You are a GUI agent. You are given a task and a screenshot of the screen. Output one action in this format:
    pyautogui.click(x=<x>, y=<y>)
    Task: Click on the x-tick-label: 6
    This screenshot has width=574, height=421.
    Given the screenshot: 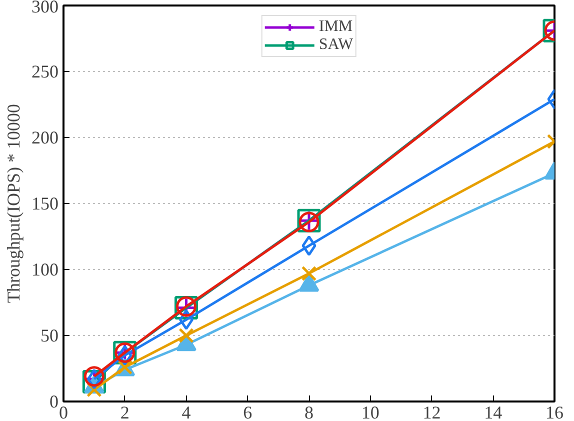 What is the action you would take?
    pyautogui.click(x=247, y=411)
    